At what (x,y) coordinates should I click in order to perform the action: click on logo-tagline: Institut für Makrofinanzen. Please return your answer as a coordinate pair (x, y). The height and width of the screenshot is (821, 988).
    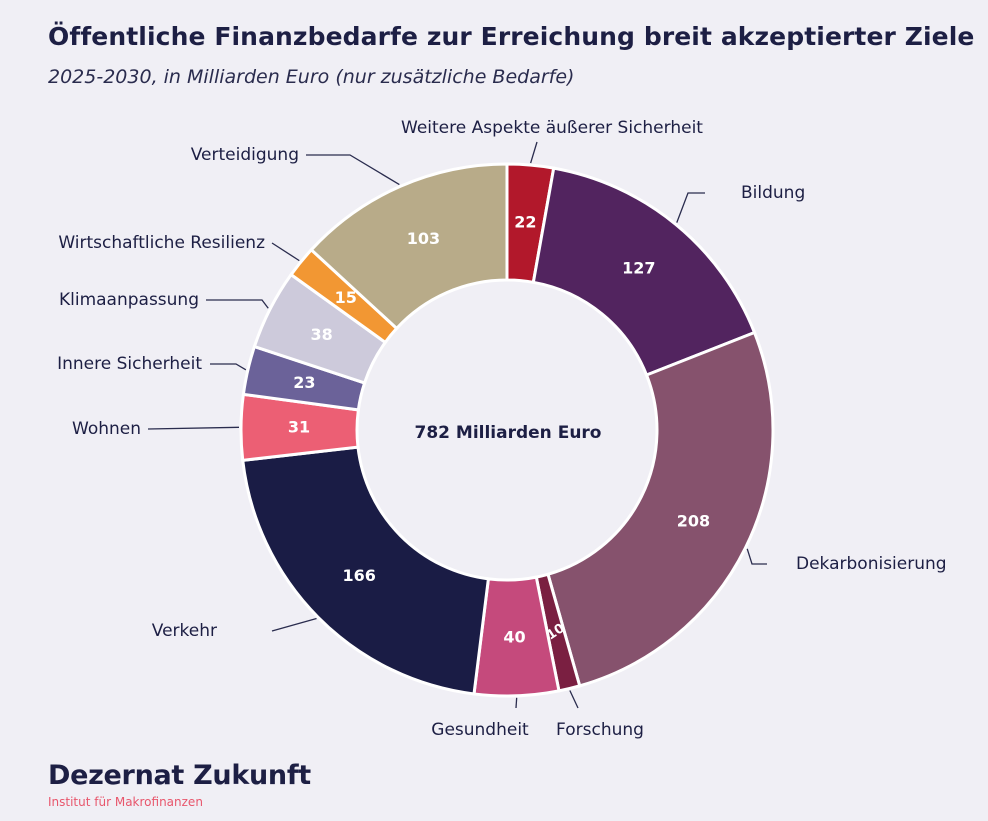
    Looking at the image, I should click on (125, 802).